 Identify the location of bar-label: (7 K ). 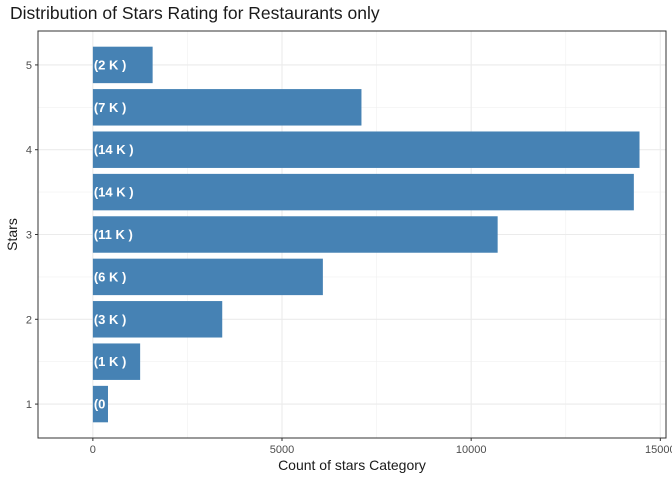
(110, 107).